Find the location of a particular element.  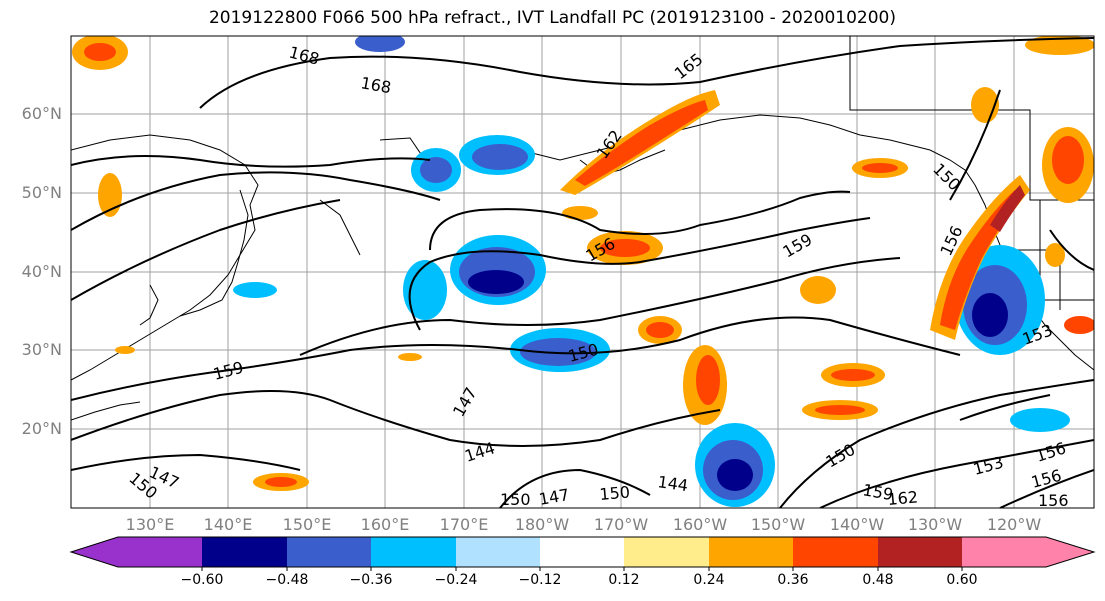

lon-label: 130°E is located at coordinates (150, 524).